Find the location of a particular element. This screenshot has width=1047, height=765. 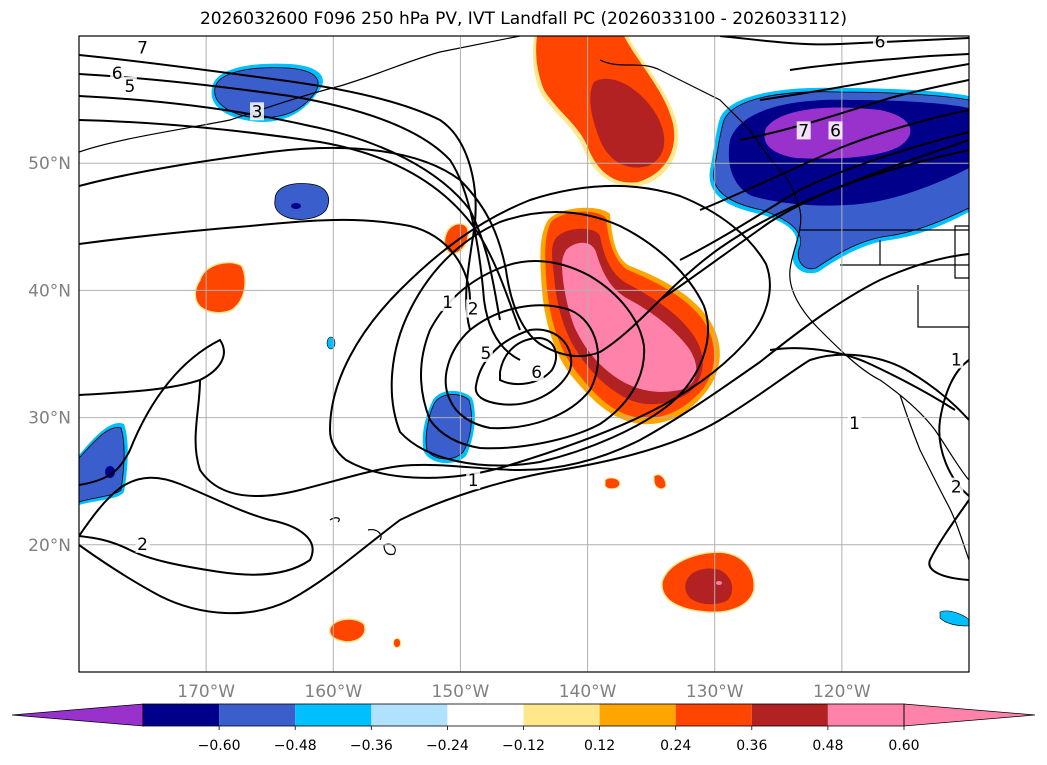

lon-tick-label: 130°W is located at coordinates (715, 692).